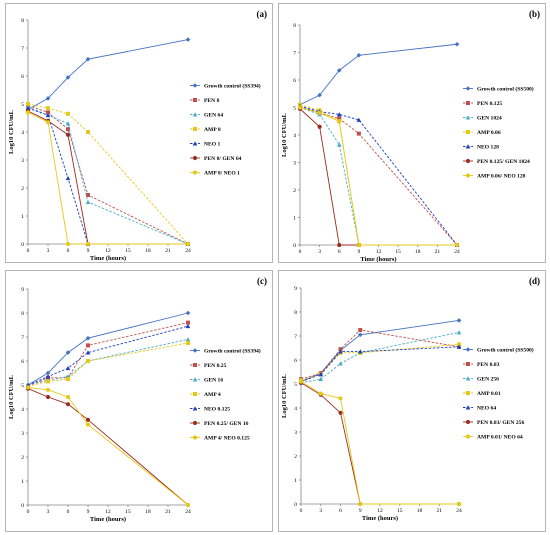  I want to click on panel-a-legend-item-gen-64-marker, so click(195, 114).